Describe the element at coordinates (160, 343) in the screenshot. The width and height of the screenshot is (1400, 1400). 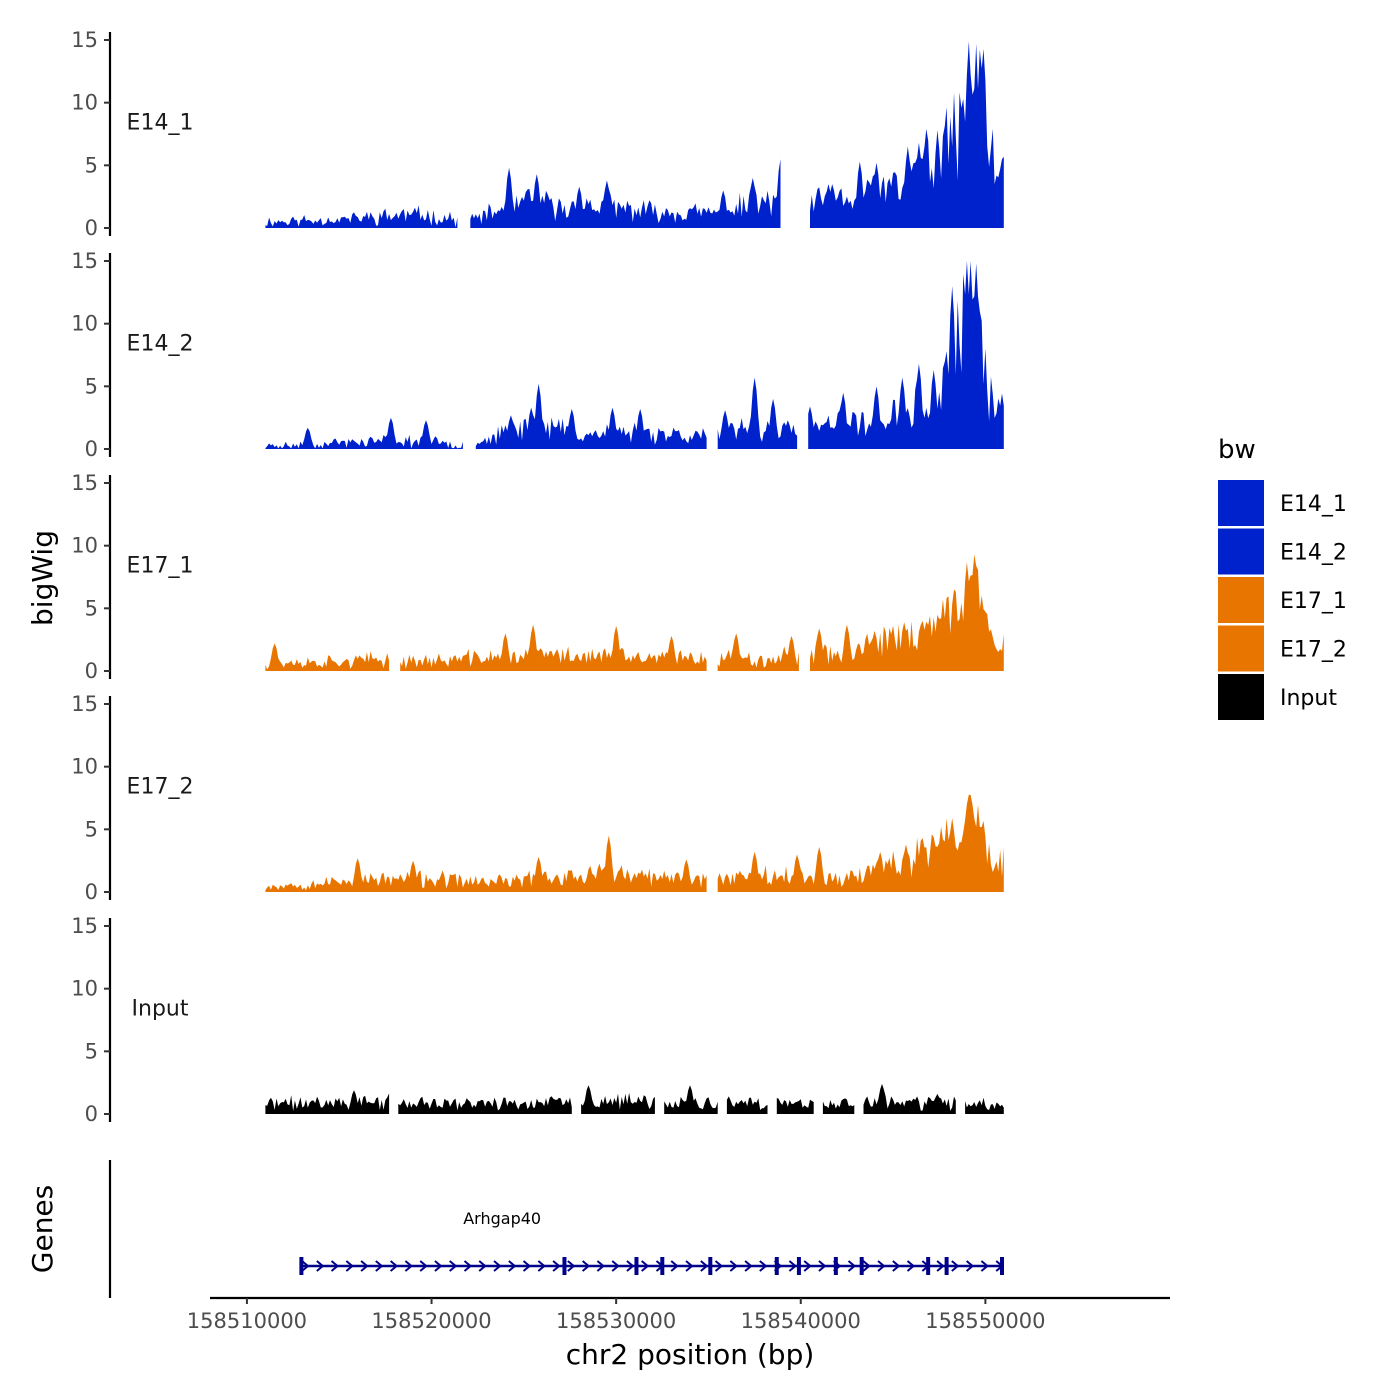
I see `track-label: E14_2` at that location.